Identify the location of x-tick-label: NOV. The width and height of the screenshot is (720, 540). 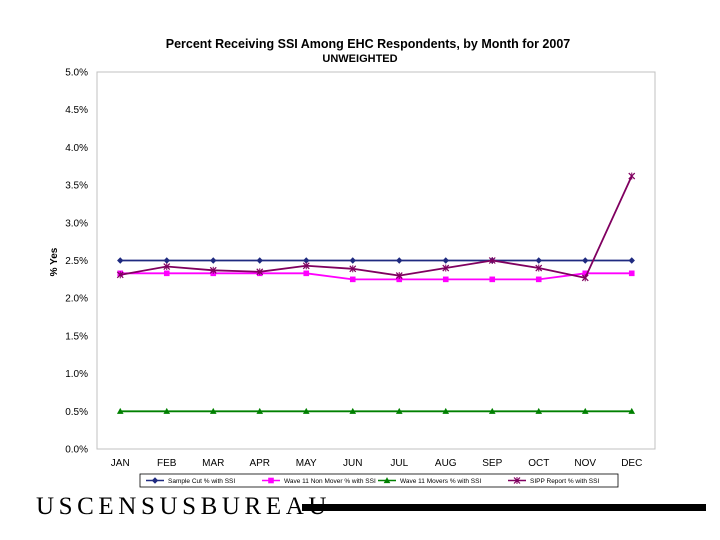
(585, 463).